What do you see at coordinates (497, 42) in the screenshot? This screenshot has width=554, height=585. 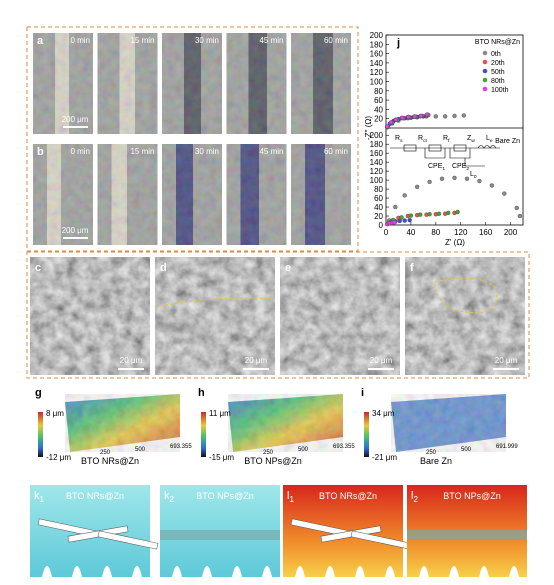 I see `legend-title: BTO NRs@Zn` at bounding box center [497, 42].